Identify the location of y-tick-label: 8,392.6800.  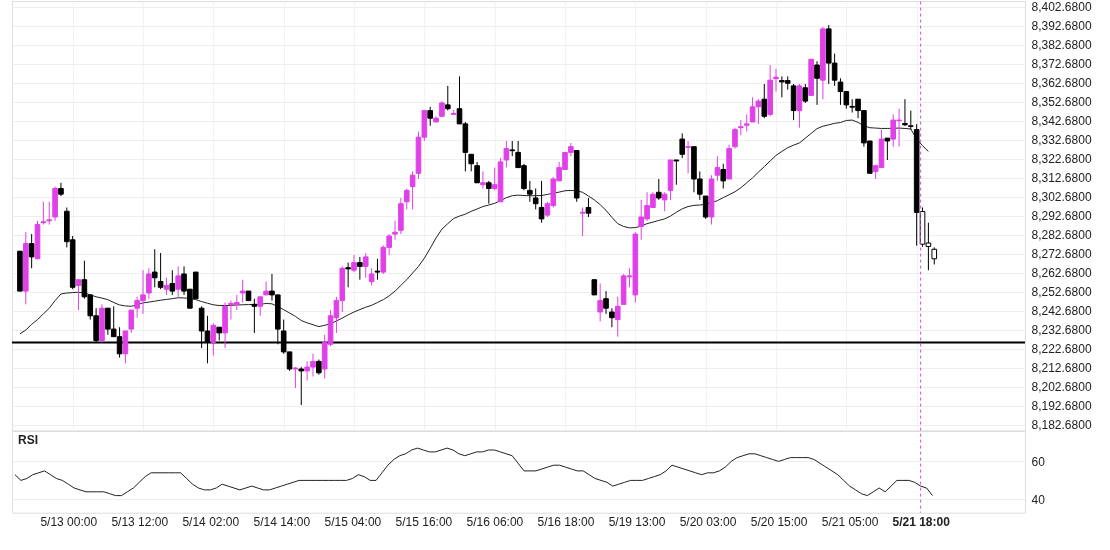
(1061, 26).